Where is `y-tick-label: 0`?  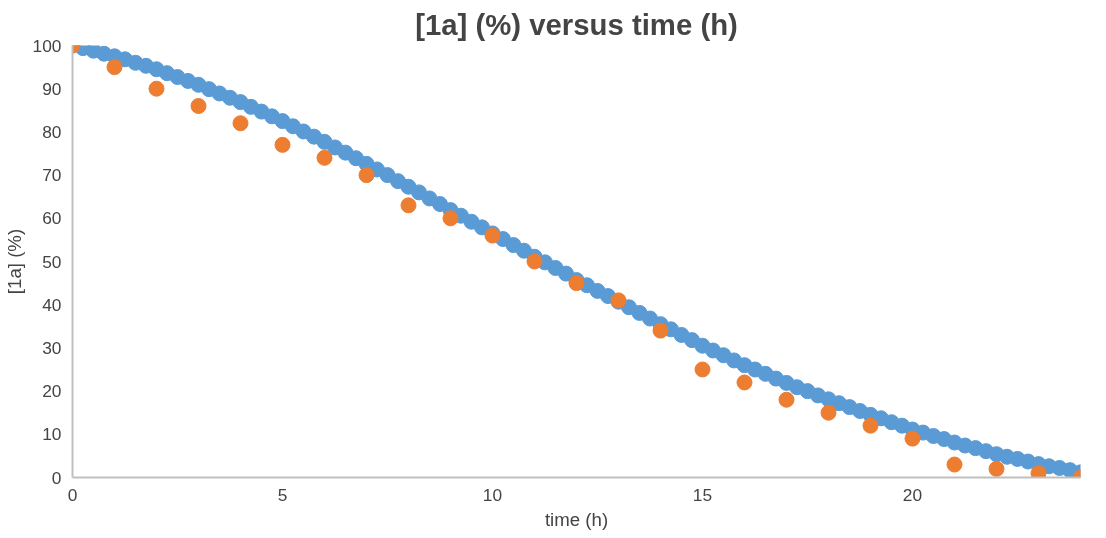 y-tick-label: 0 is located at coordinates (56, 477).